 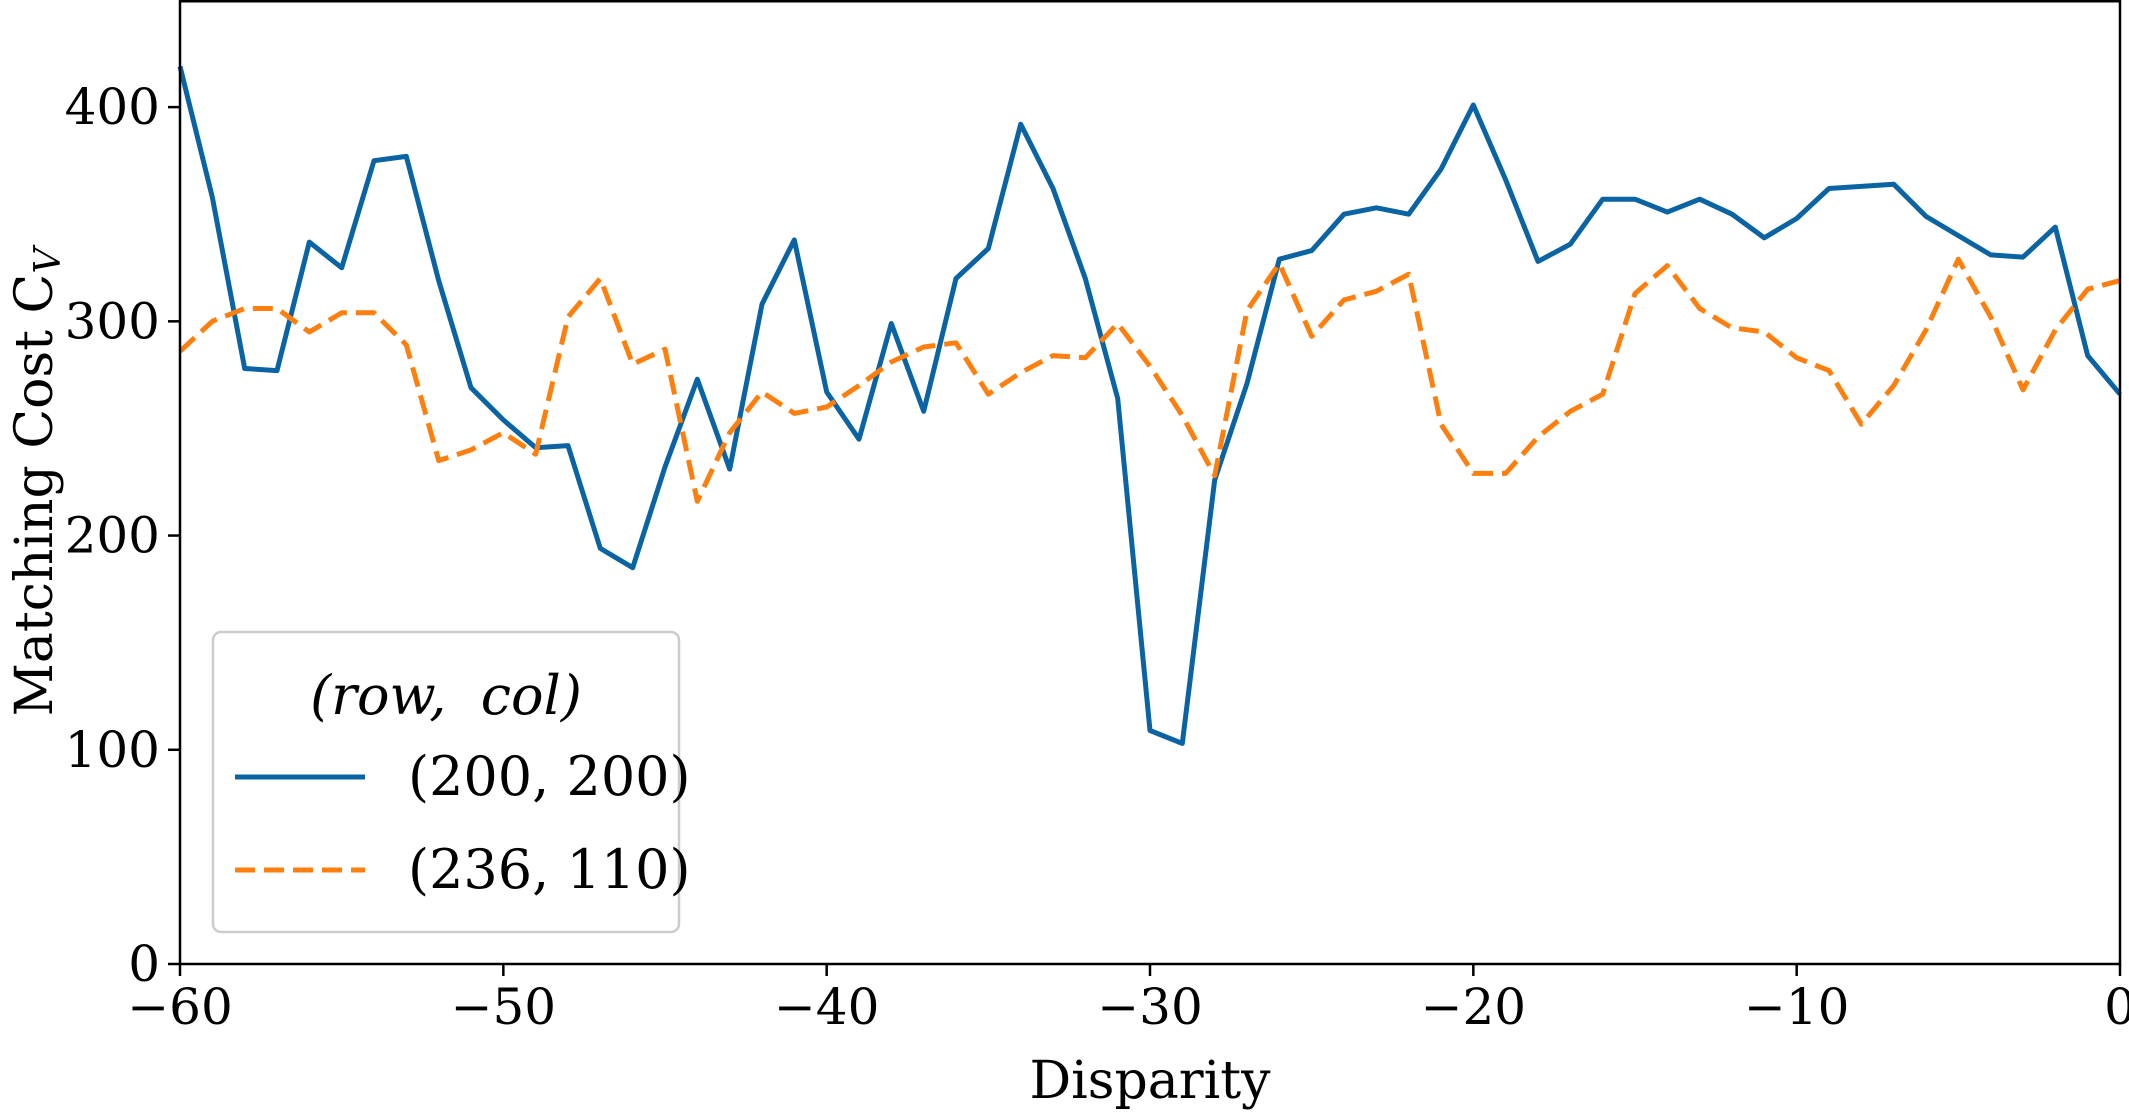 I want to click on legend-box, so click(x=446, y=782).